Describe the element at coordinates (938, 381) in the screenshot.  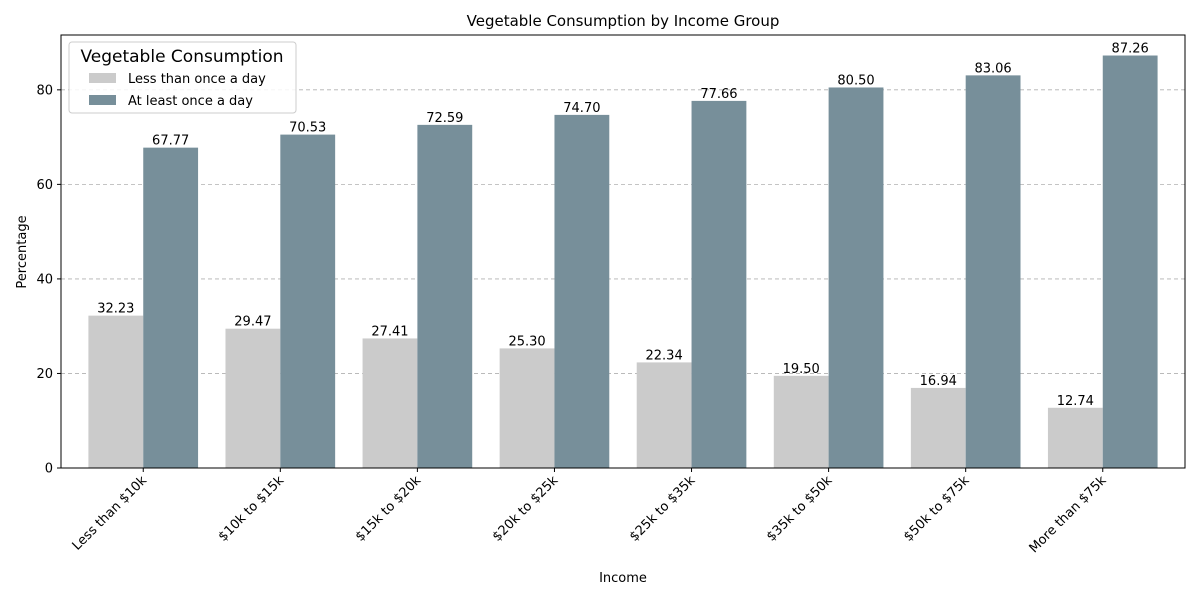
I see `bar-value-label: 16.94` at that location.